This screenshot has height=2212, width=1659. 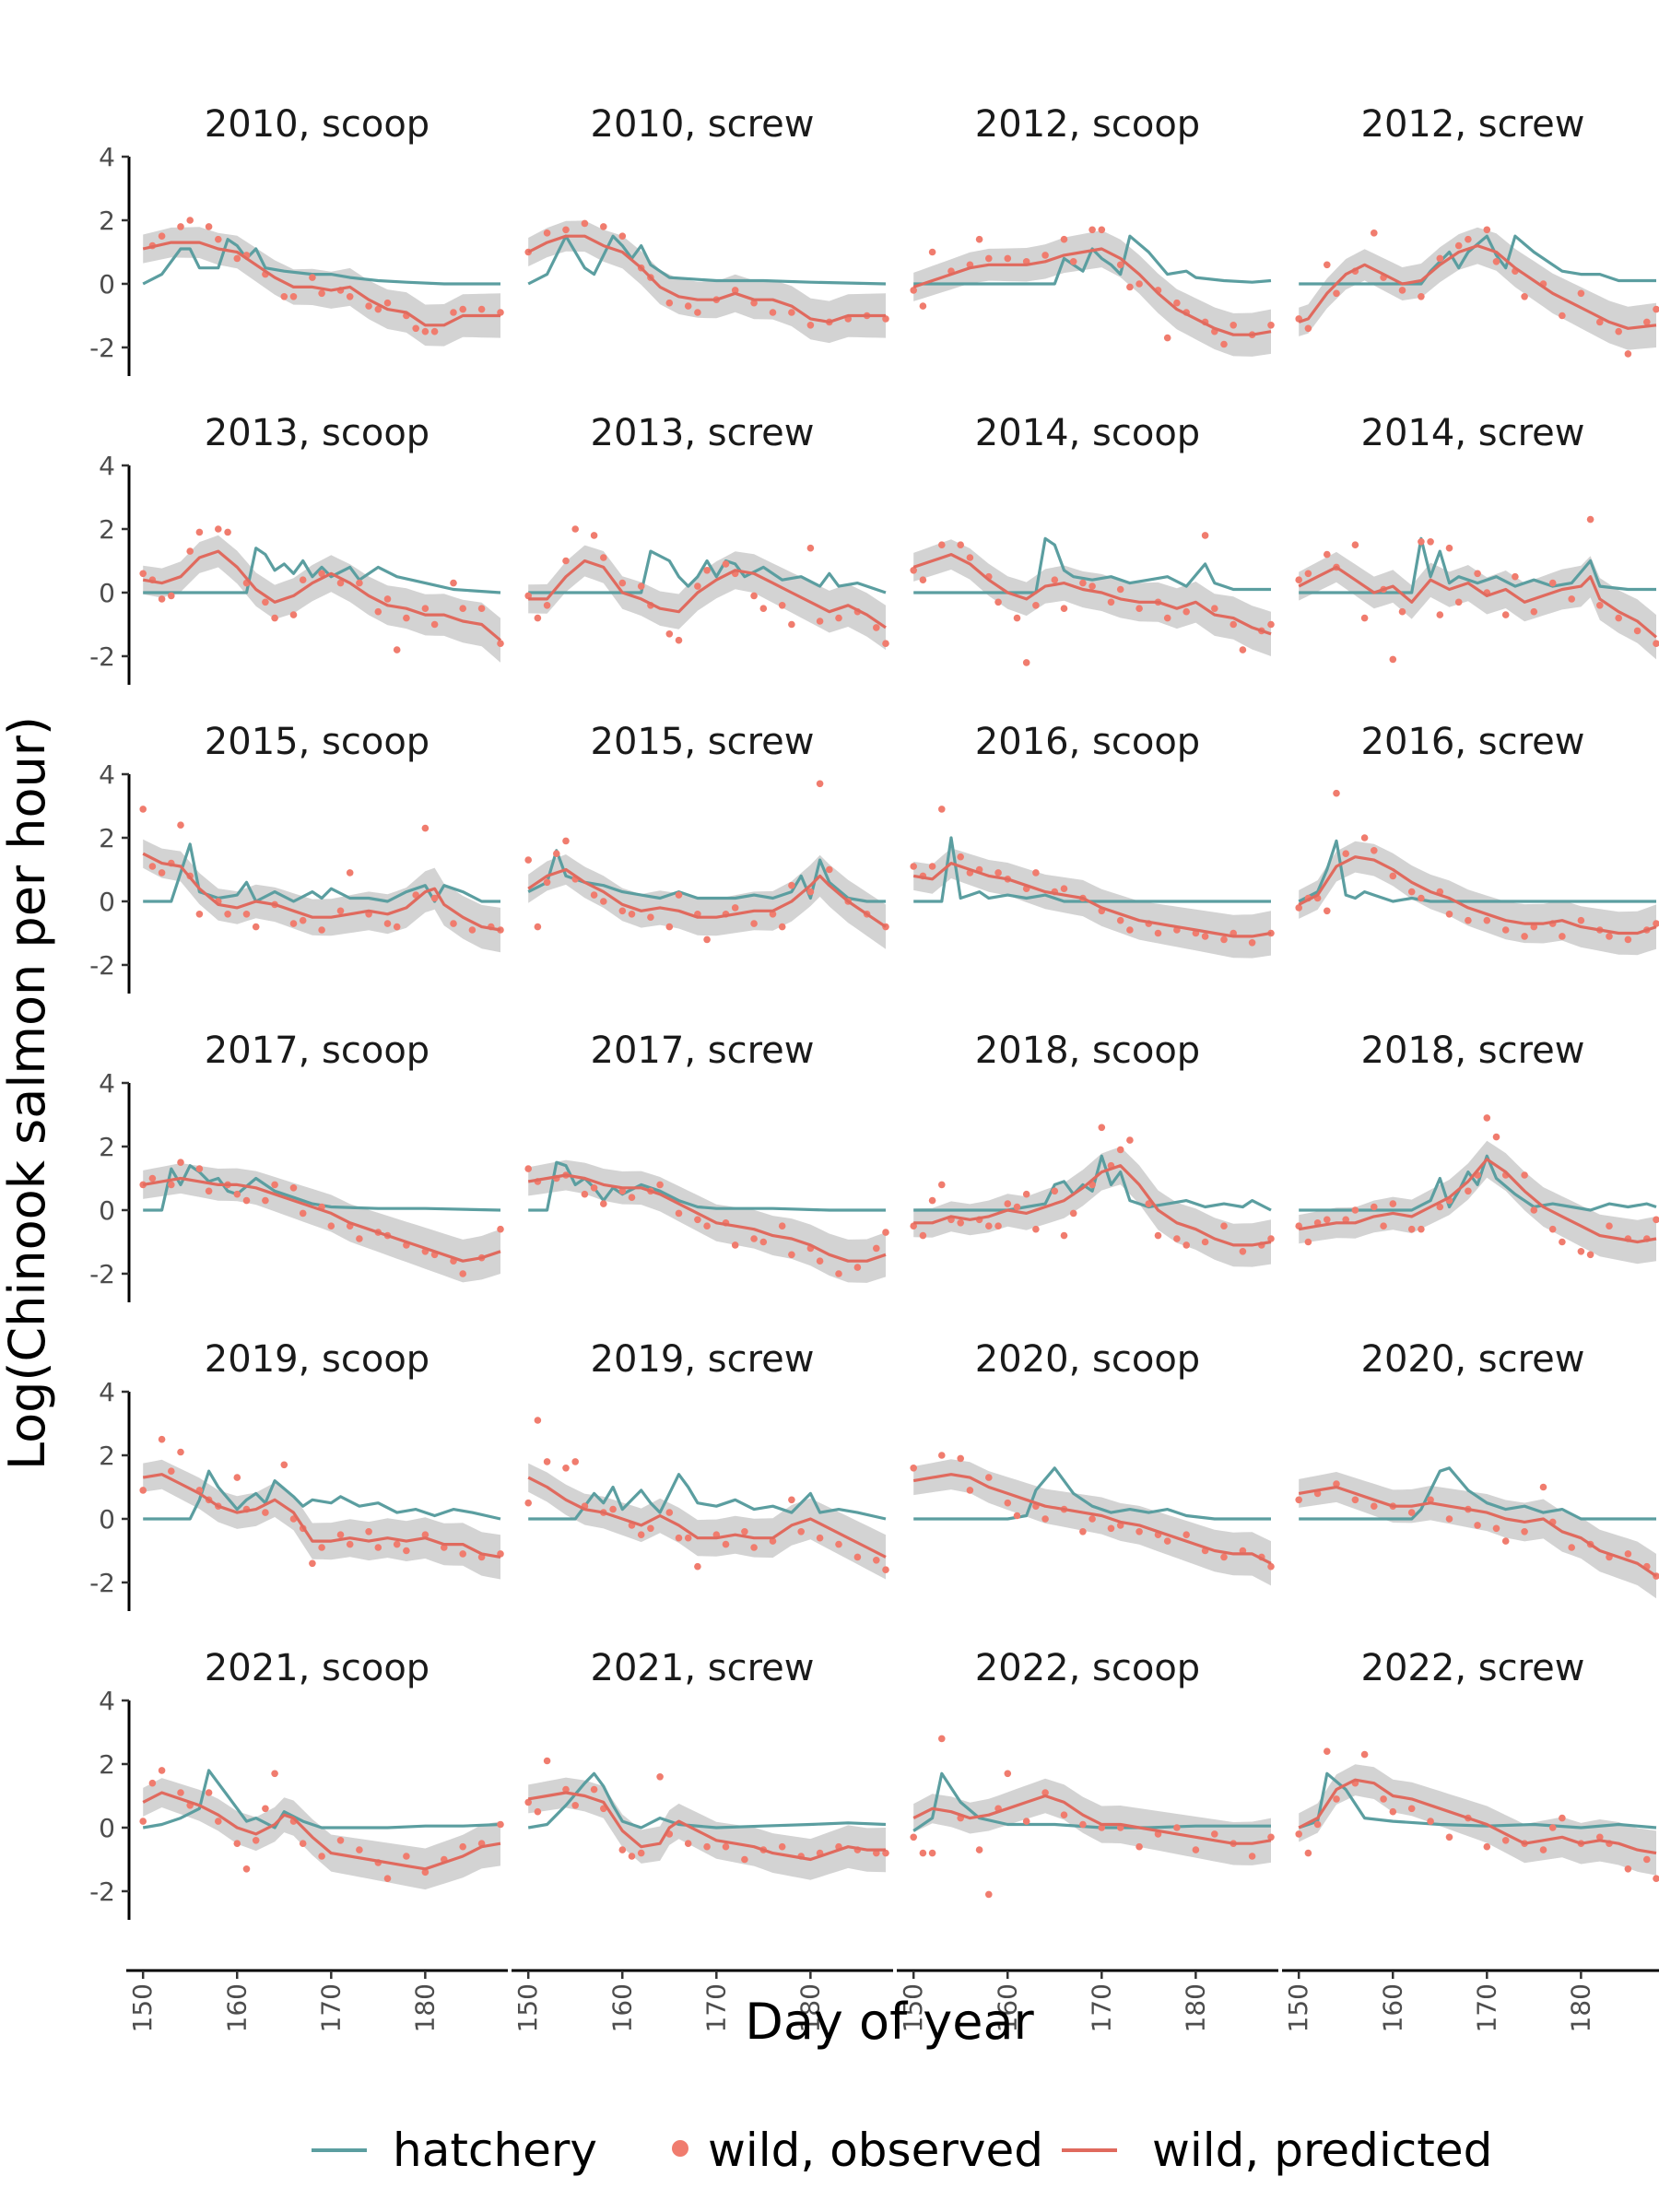 What do you see at coordinates (1322, 2150) in the screenshot?
I see `legend-predicted-label: wild, predicted` at bounding box center [1322, 2150].